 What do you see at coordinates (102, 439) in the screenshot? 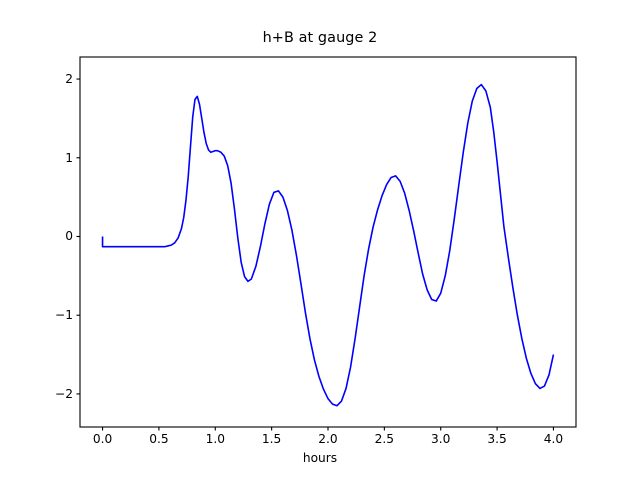
I see `x-tick-label: 0.0` at bounding box center [102, 439].